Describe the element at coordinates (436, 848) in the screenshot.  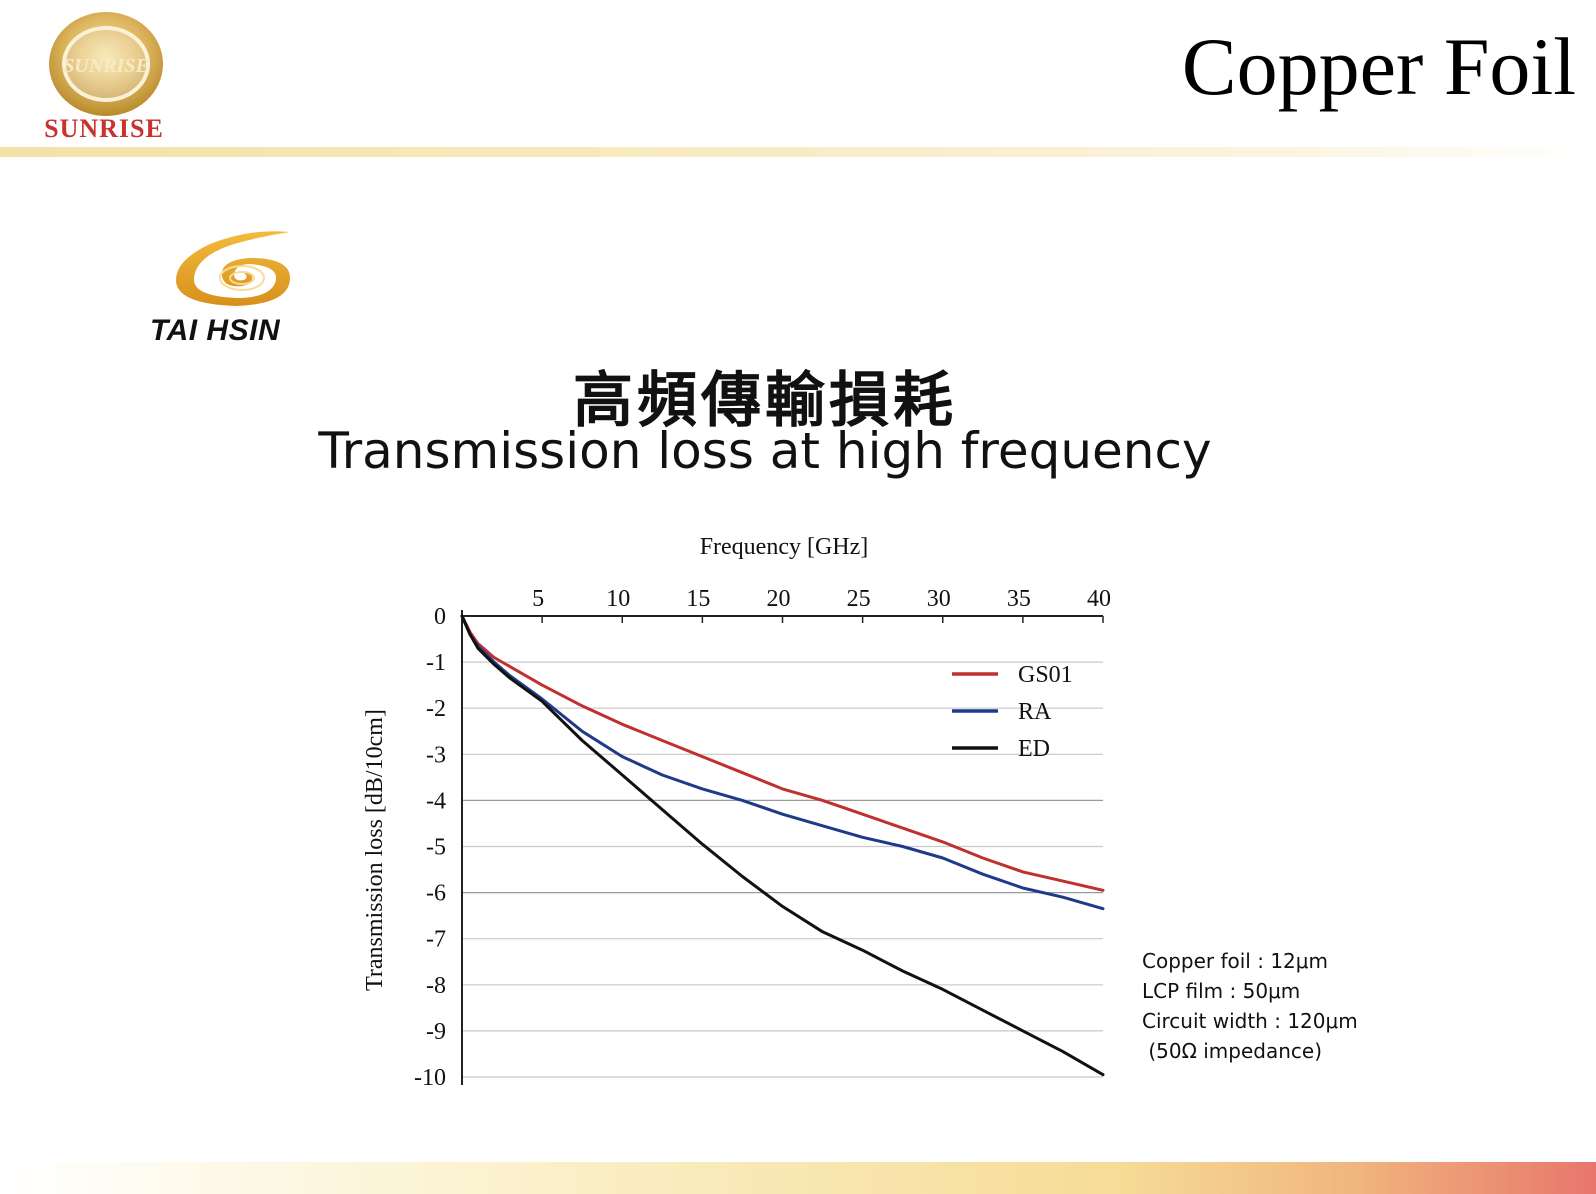
I see `y-tick-label-5: -5` at that location.